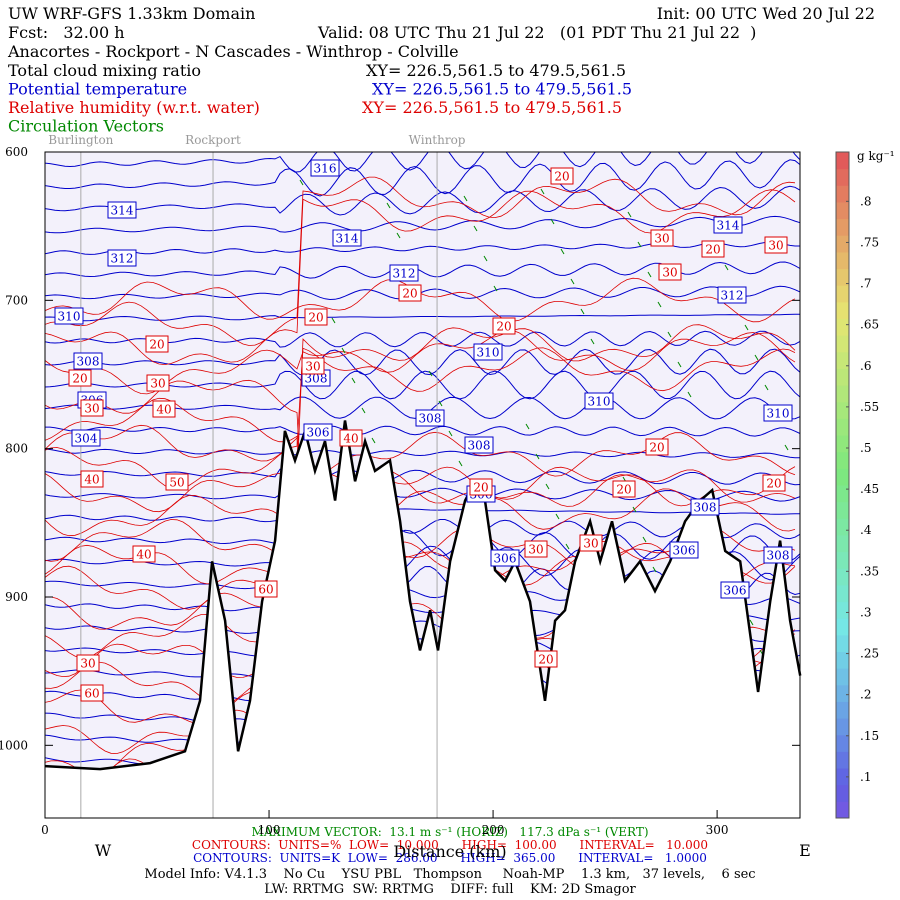 The image size is (900, 900). What do you see at coordinates (122, 211) in the screenshot?
I see `contour-label: 314` at bounding box center [122, 211].